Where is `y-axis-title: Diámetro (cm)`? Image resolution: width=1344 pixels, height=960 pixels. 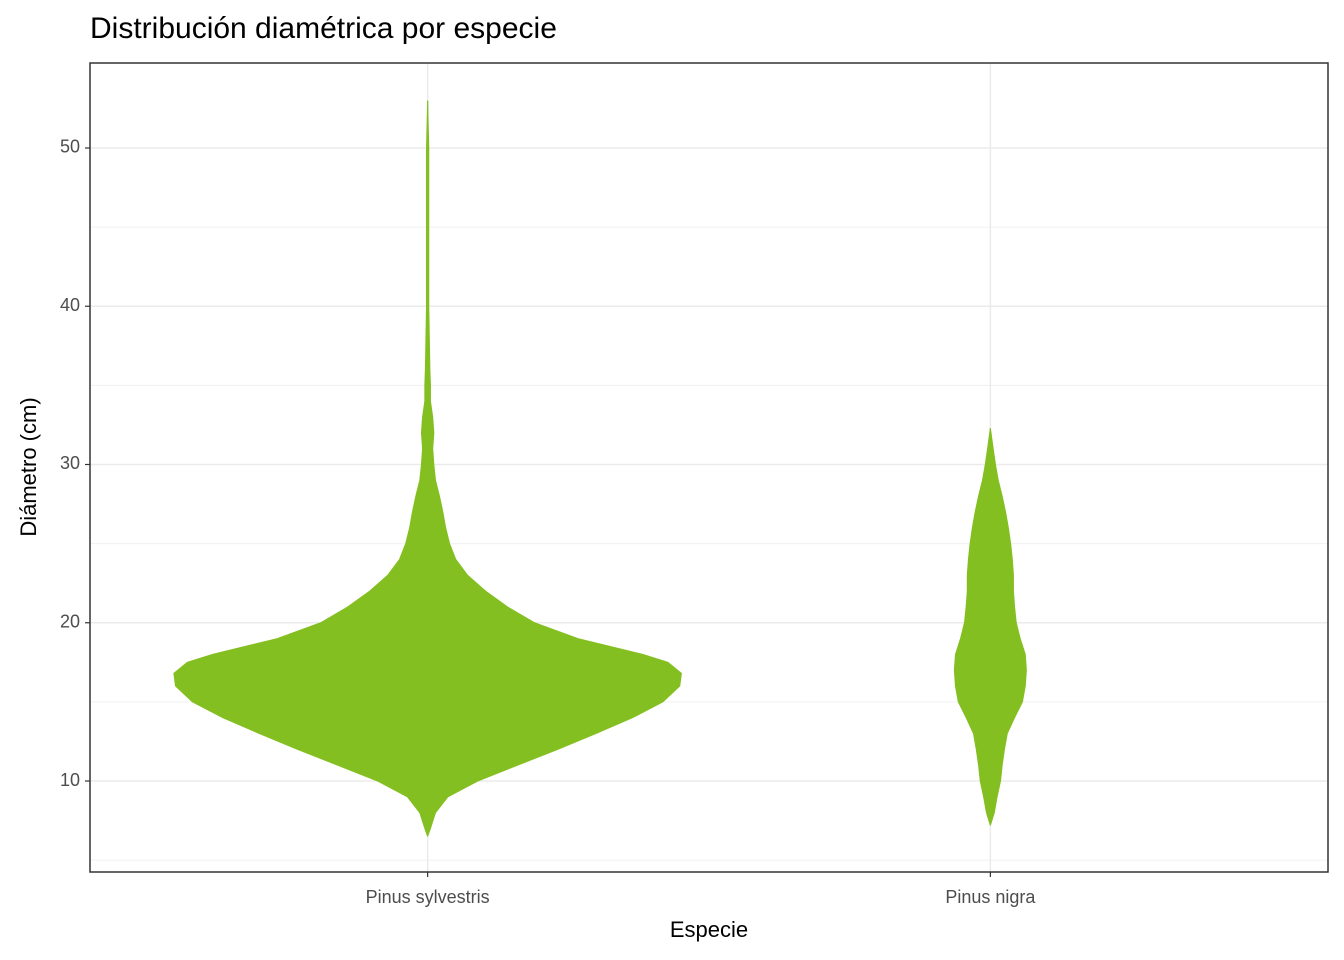
y-axis-title: Diámetro (cm) is located at coordinates (28, 466).